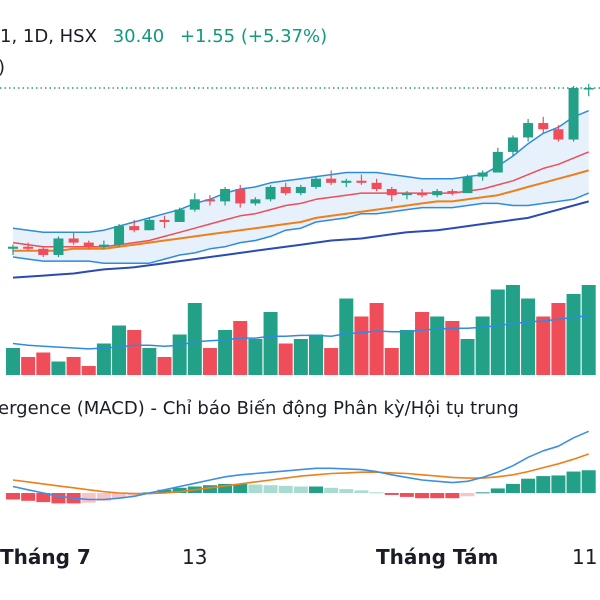 This screenshot has height=600, width=600. Describe the element at coordinates (300, 474) in the screenshot. I see `macd-signal-line` at that location.